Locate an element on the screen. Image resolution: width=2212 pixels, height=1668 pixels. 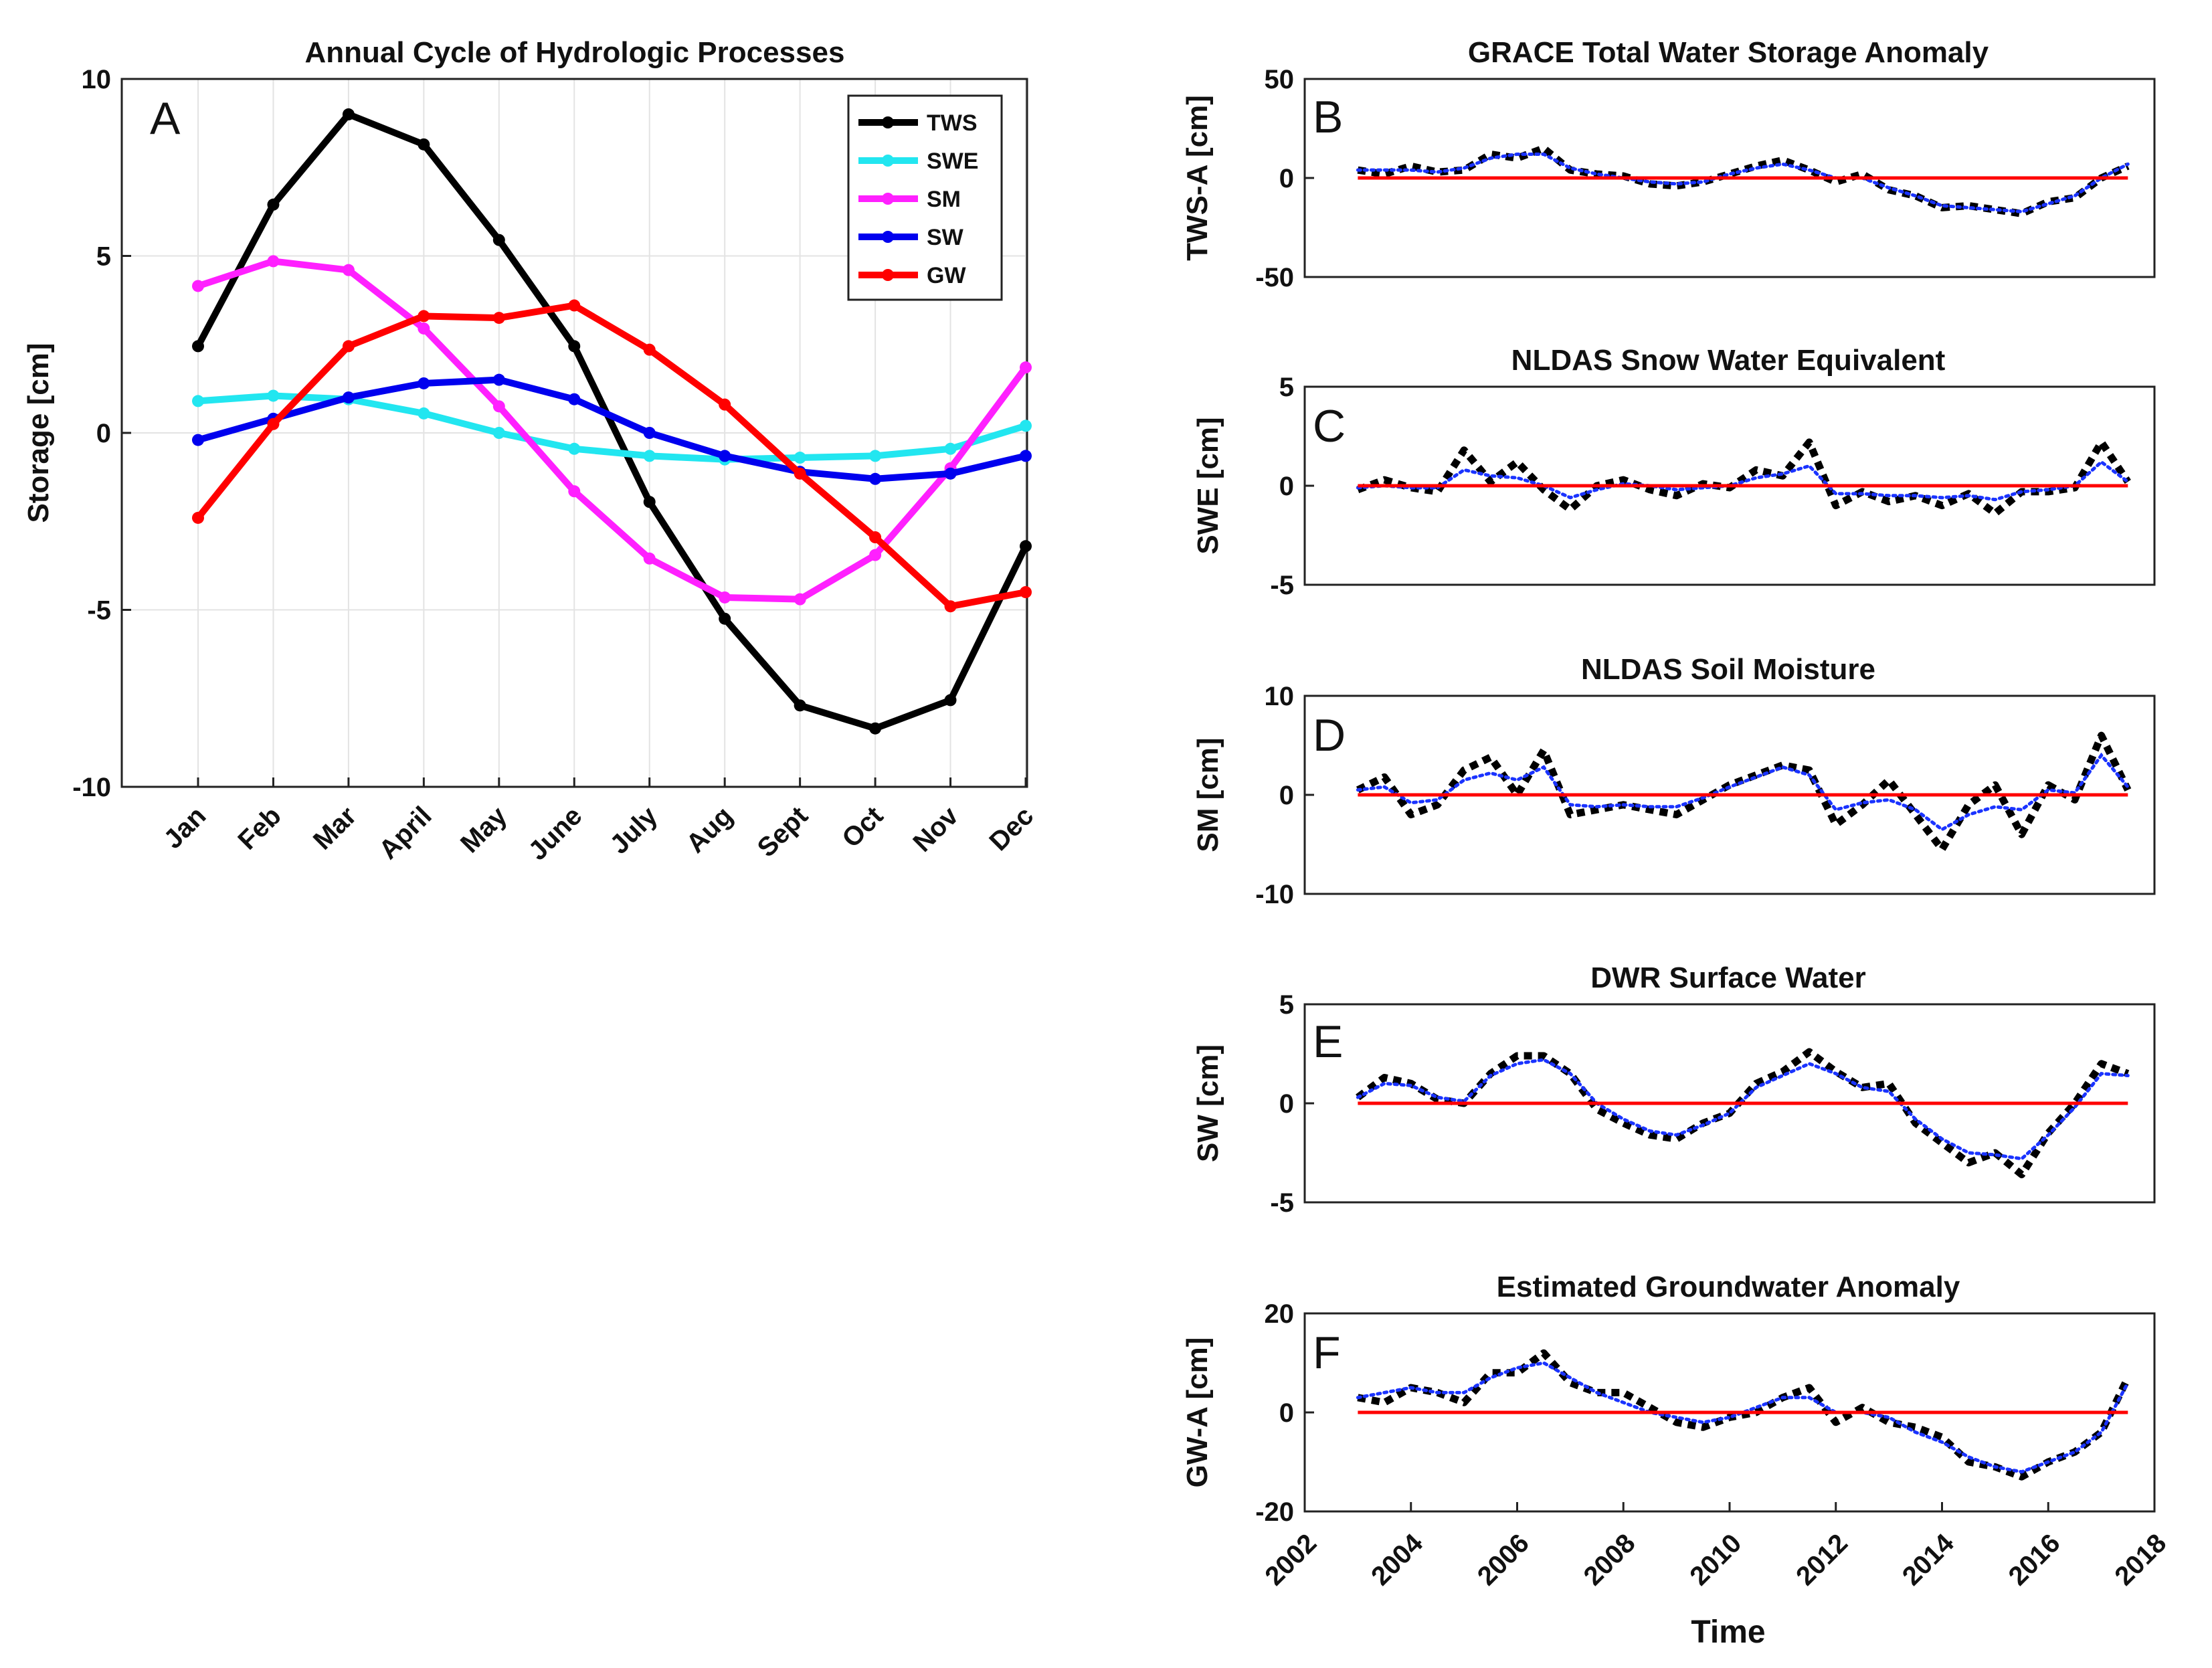
panel-f-letter: F is located at coordinates (1327, 1352).